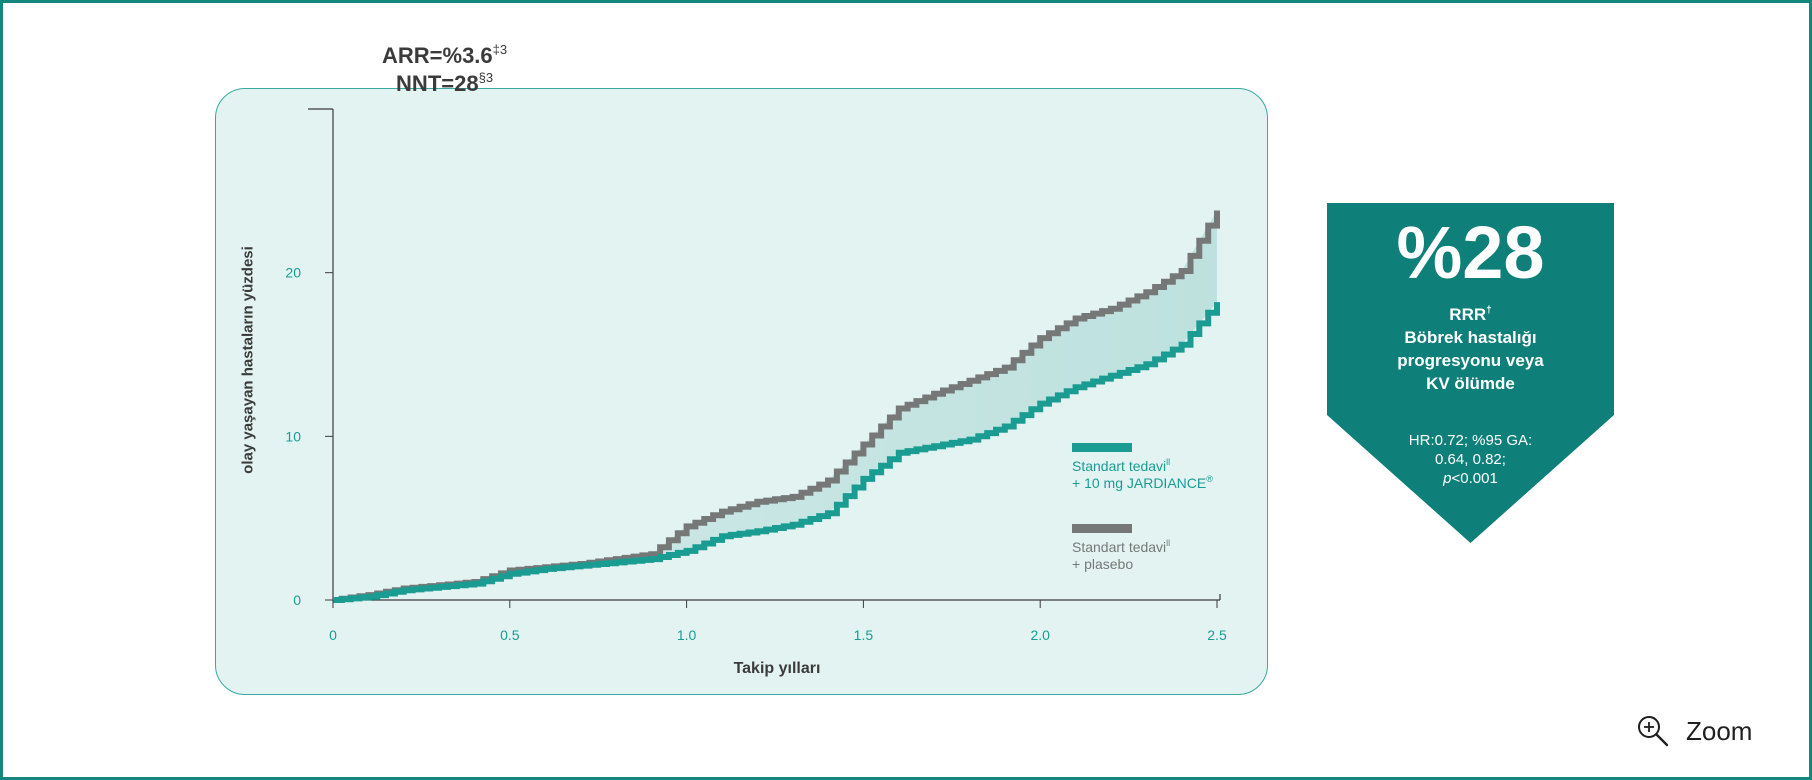  I want to click on y-tick-label: 0, so click(297, 600).